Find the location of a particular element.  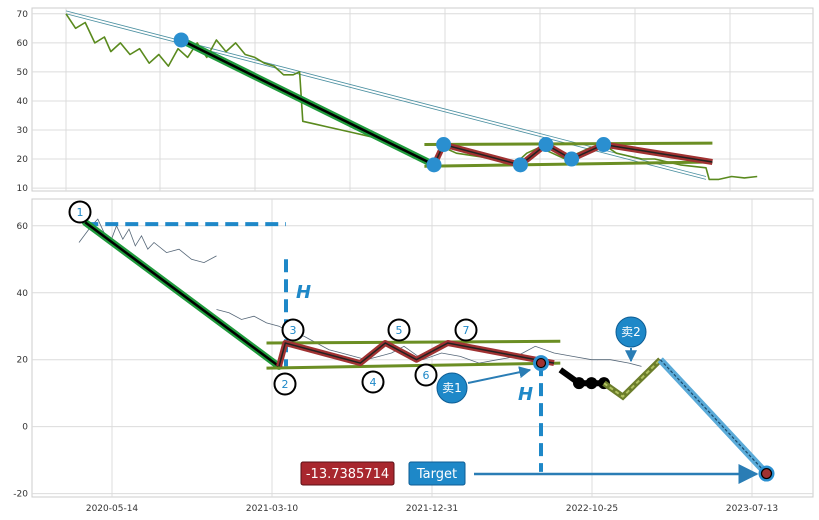

point-label-3: 3 is located at coordinates (293, 330).